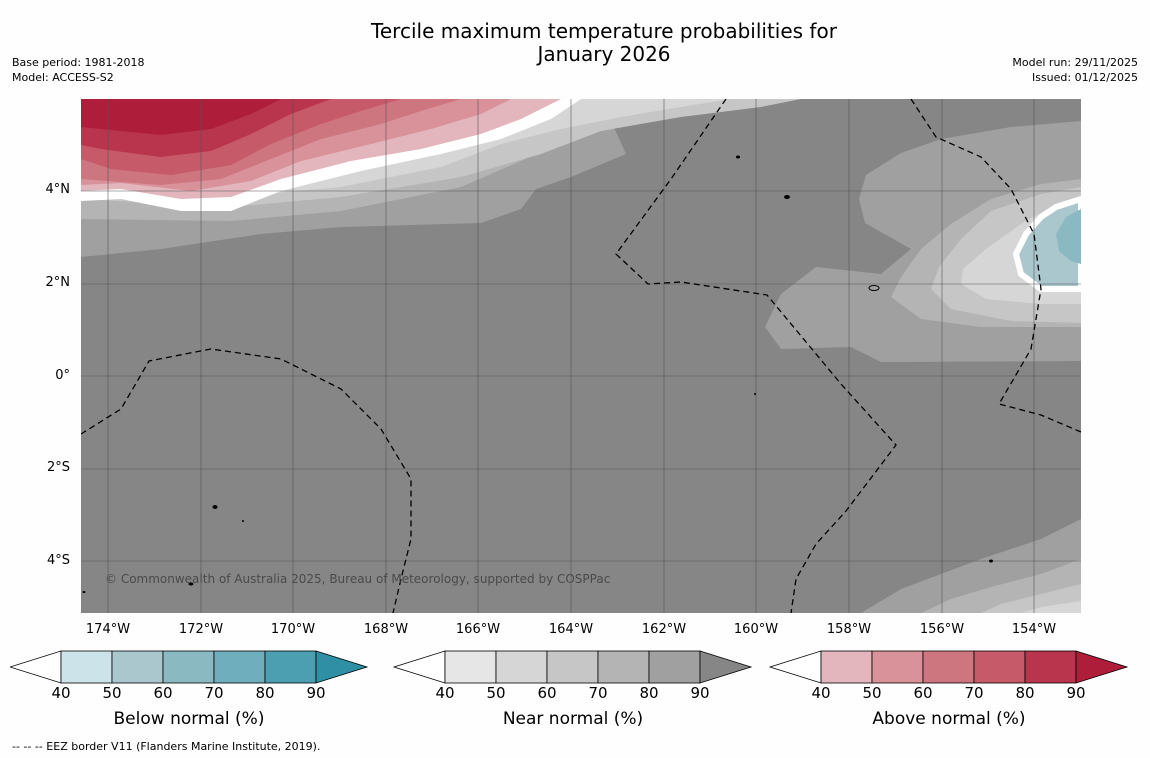 This screenshot has width=1150, height=758. Describe the element at coordinates (78, 62) in the screenshot. I see `base-period: Base period: 1981-2018` at that location.